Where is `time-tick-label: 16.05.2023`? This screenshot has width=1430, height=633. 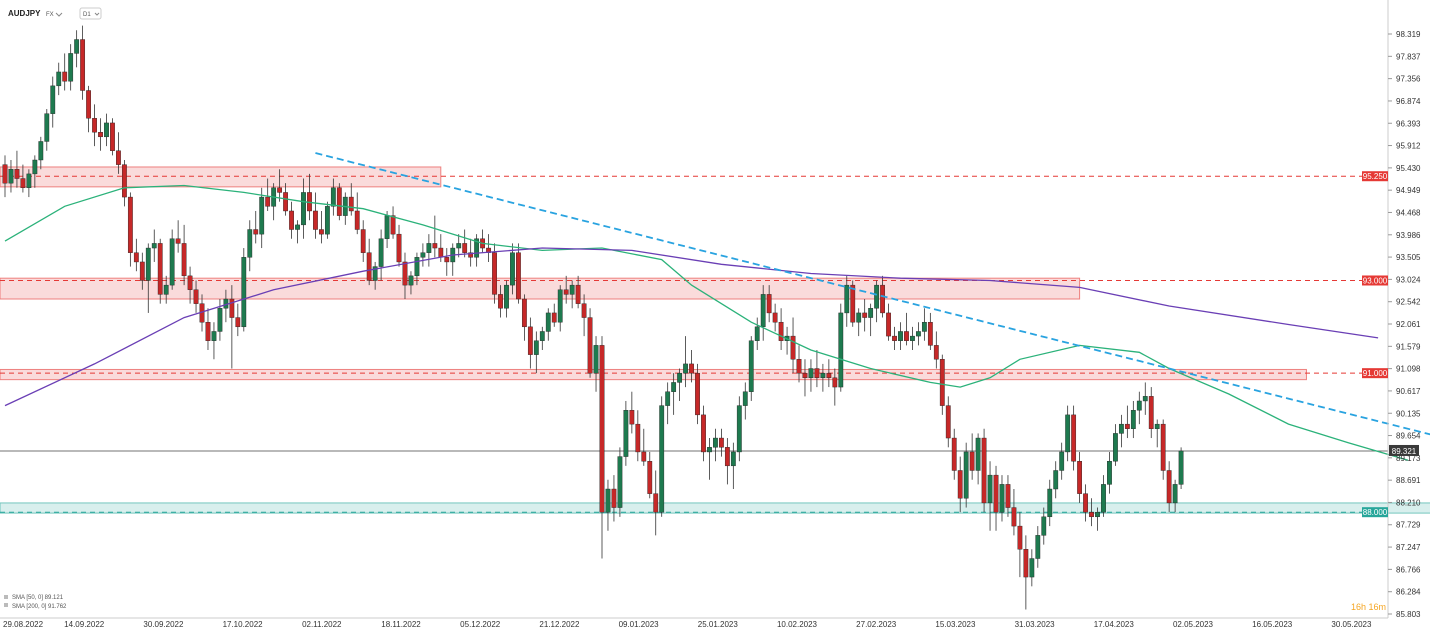 time-tick-label: 16.05.2023 is located at coordinates (1272, 624).